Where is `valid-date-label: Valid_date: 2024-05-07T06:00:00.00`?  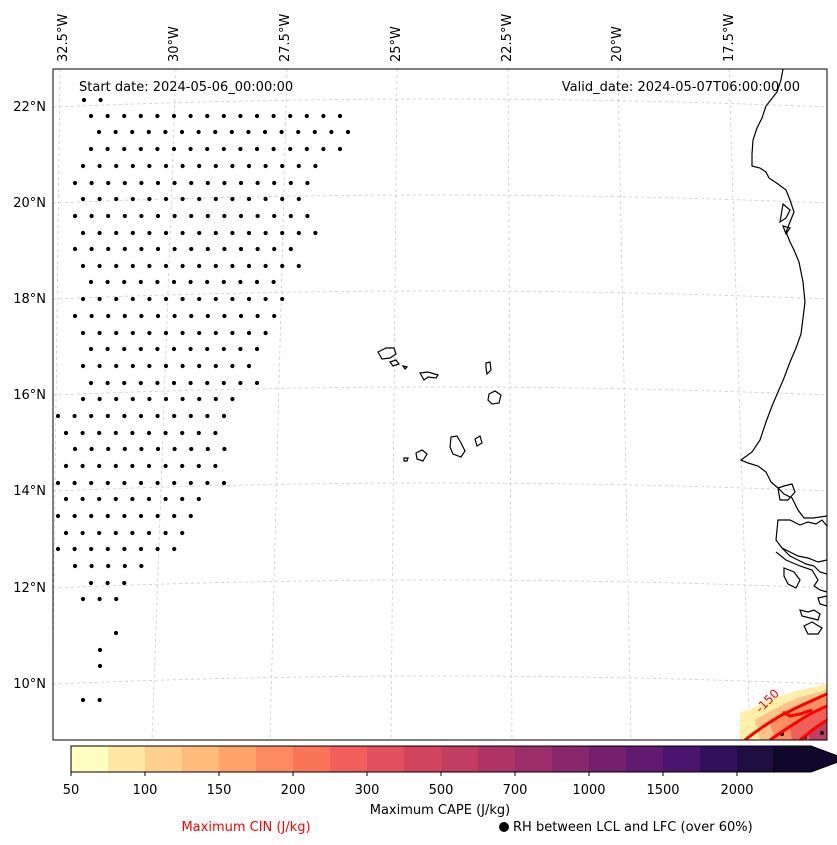 valid-date-label: Valid_date: 2024-05-07T06:00:00.00 is located at coordinates (681, 87).